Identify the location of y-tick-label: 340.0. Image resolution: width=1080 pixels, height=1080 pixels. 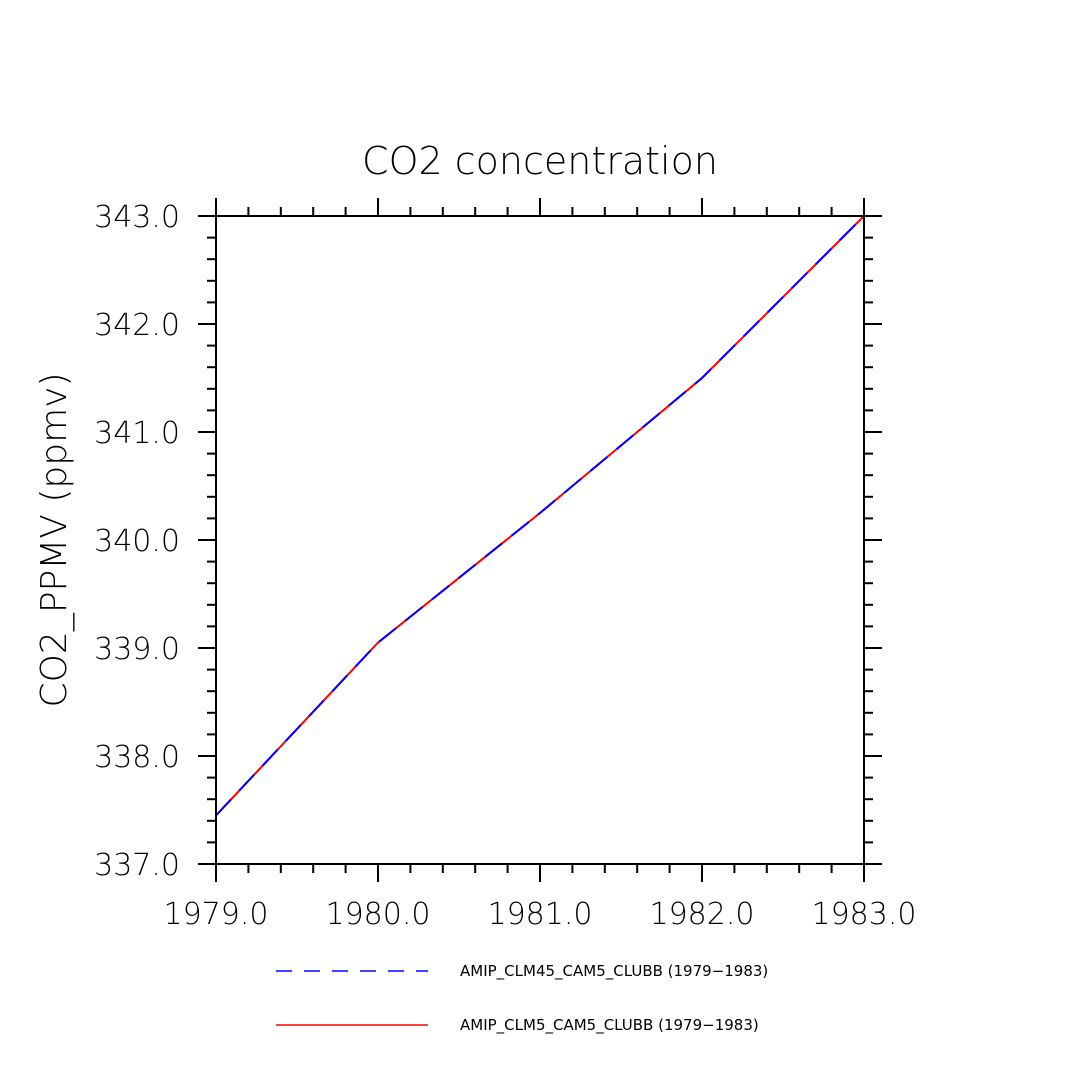
(137, 541).